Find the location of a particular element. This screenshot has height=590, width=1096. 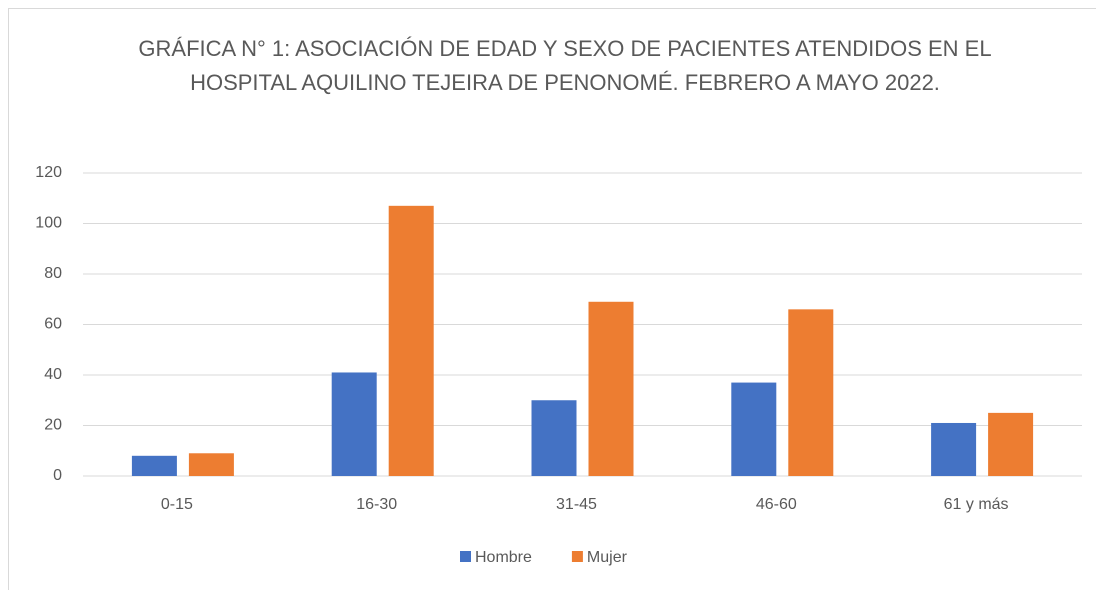

x-tick-label: 31-45 is located at coordinates (576, 504).